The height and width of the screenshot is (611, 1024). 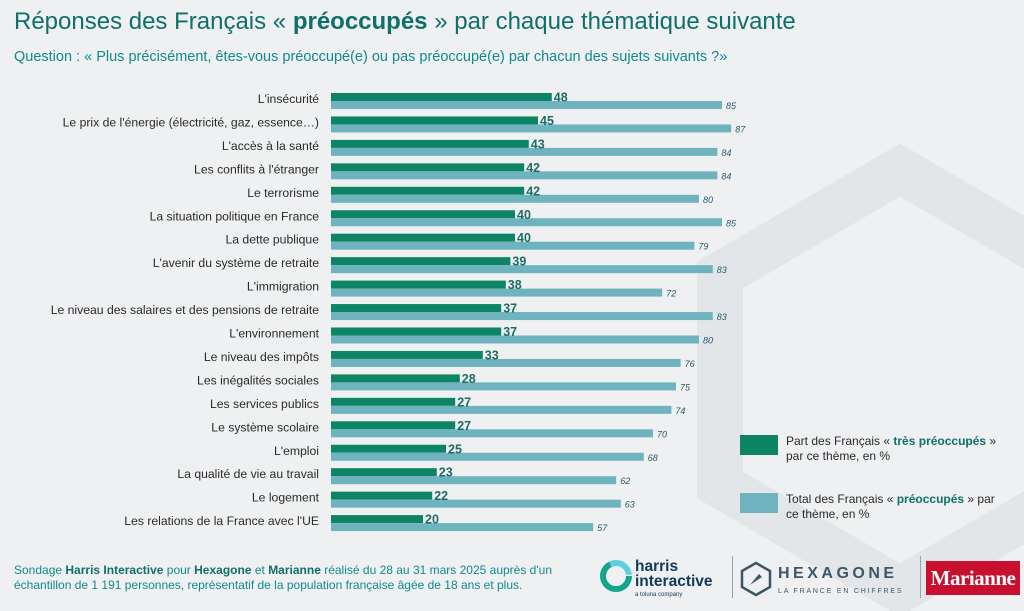 I want to click on category-label: L'emploi, so click(x=296, y=451).